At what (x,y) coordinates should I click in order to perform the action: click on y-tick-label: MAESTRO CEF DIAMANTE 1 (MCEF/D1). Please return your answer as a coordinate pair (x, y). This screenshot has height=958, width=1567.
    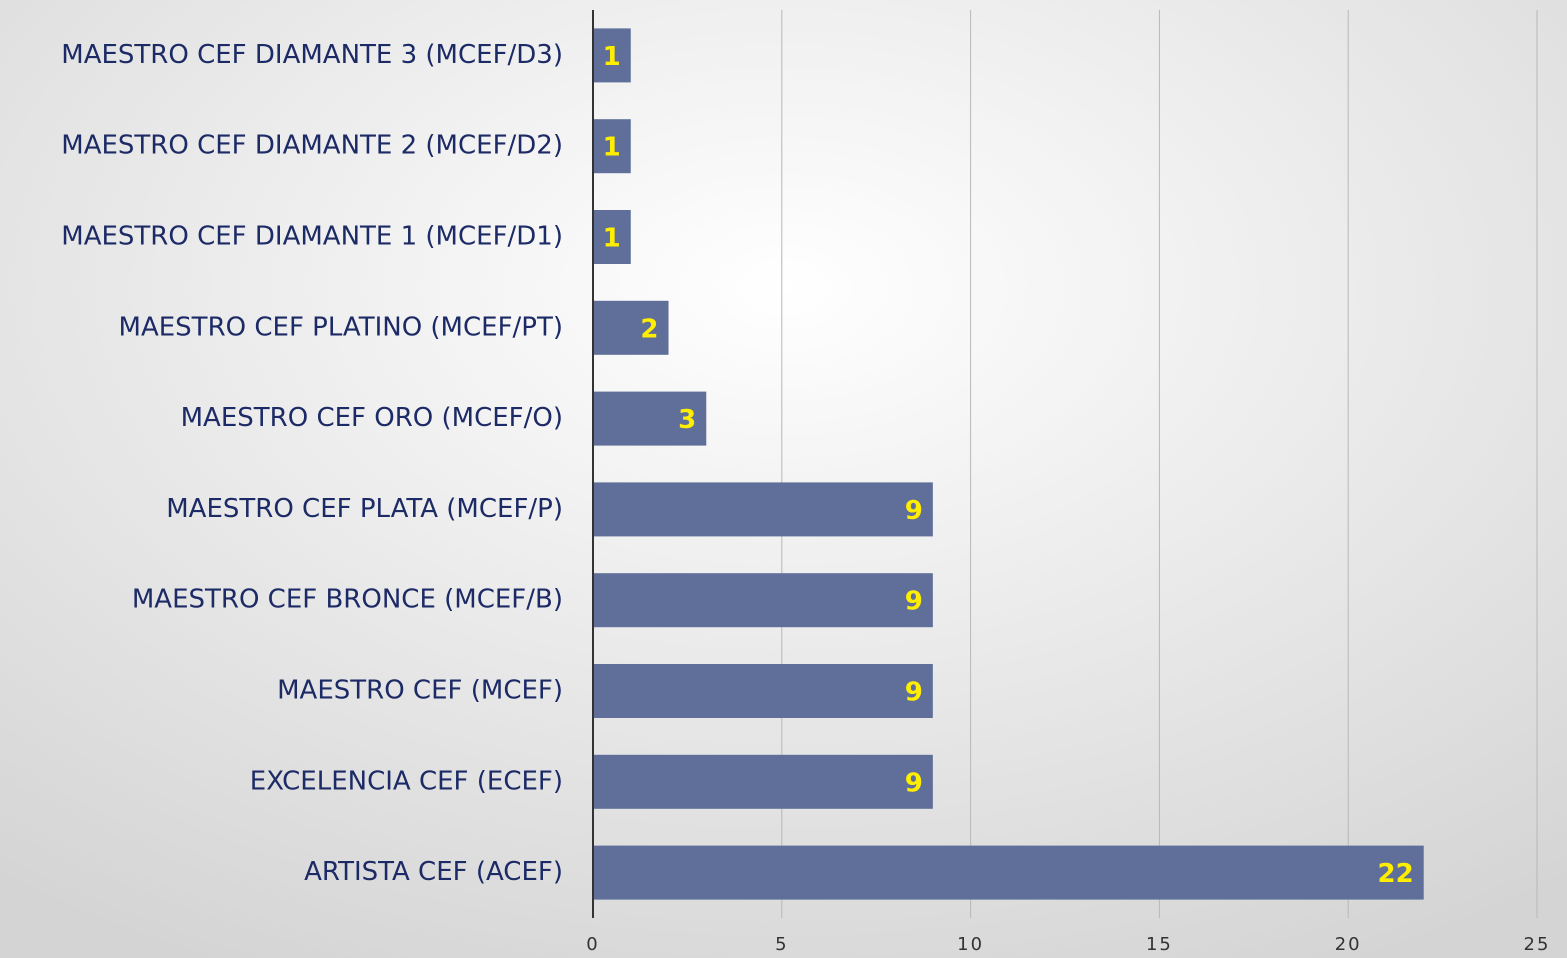
    Looking at the image, I should click on (312, 237).